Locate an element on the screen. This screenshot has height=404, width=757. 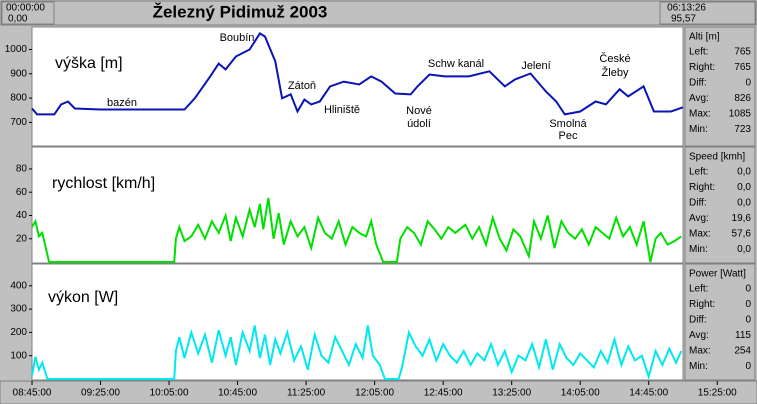
annotation: Pec is located at coordinates (568, 136).